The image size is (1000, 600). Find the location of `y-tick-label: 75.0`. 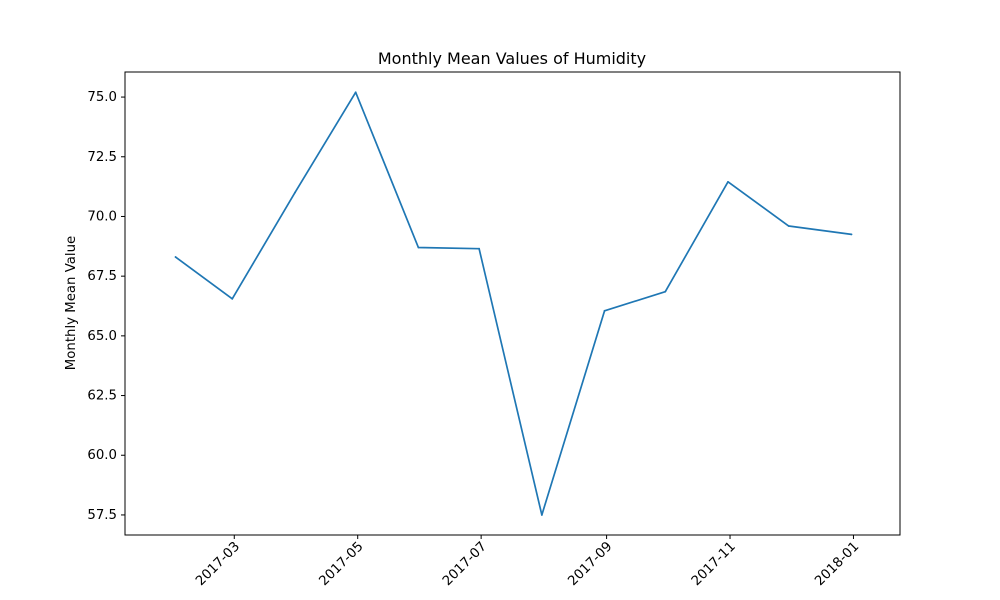

y-tick-label: 75.0 is located at coordinates (102, 97).